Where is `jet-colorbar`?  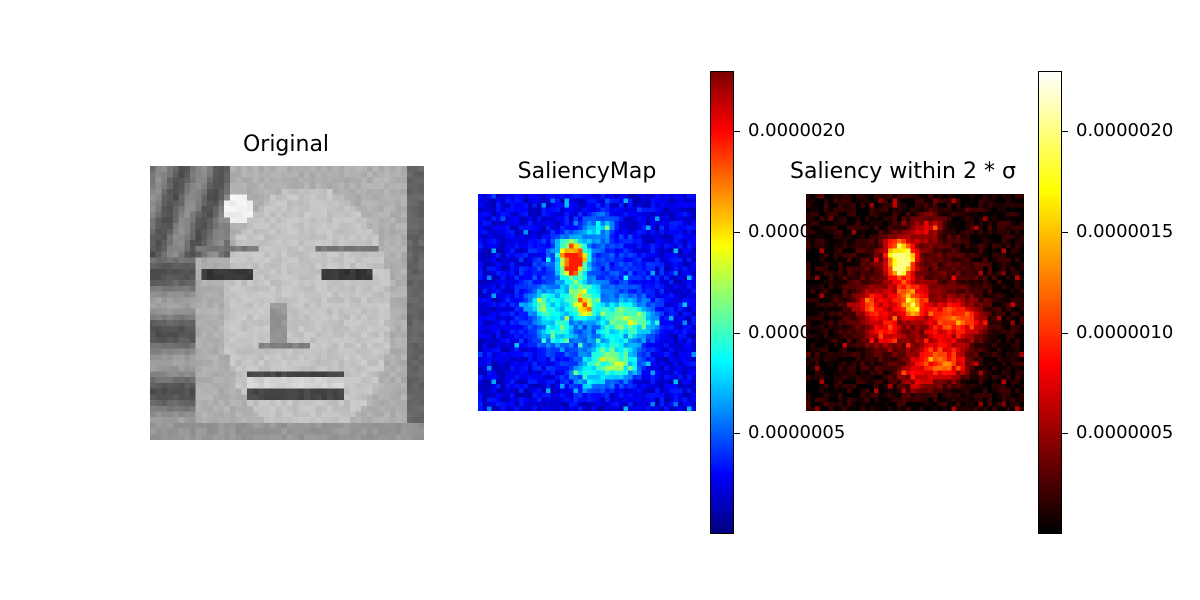 jet-colorbar is located at coordinates (722, 302).